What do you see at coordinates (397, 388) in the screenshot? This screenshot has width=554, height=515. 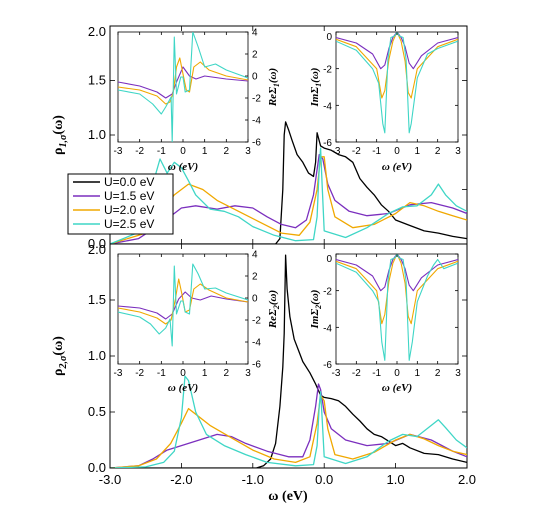 I see `inset-im-sigma2-xlabel: ω (eV)` at bounding box center [397, 388].